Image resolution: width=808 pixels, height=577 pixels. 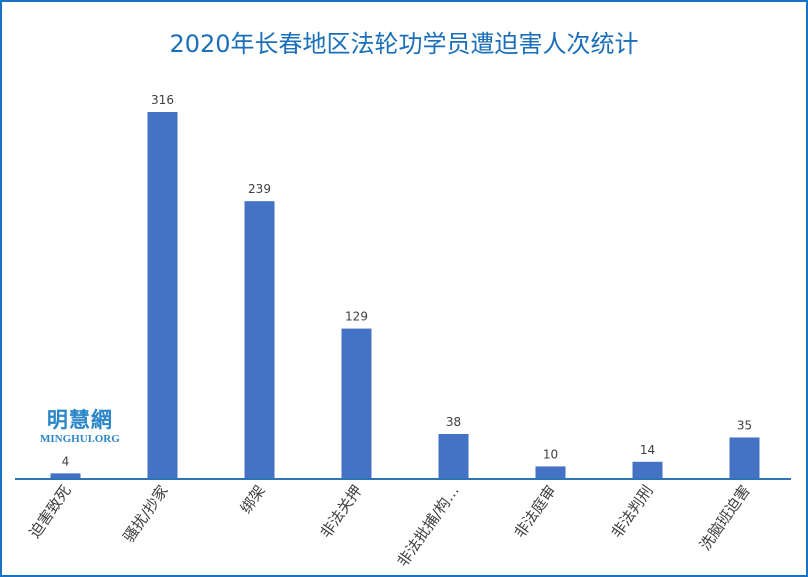 What do you see at coordinates (632, 511) in the screenshot?
I see `category-label: 非法判刑` at bounding box center [632, 511].